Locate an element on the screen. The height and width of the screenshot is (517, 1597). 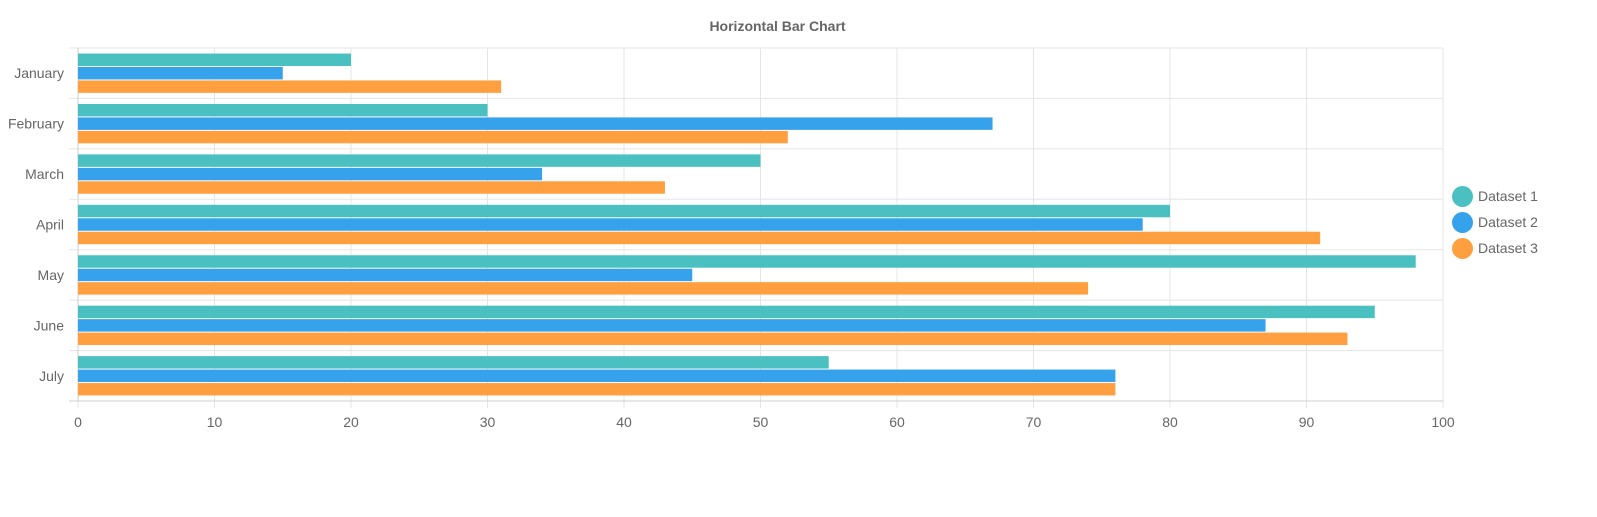
legend-item-dataset-1: Dataset 1 is located at coordinates (1495, 196).